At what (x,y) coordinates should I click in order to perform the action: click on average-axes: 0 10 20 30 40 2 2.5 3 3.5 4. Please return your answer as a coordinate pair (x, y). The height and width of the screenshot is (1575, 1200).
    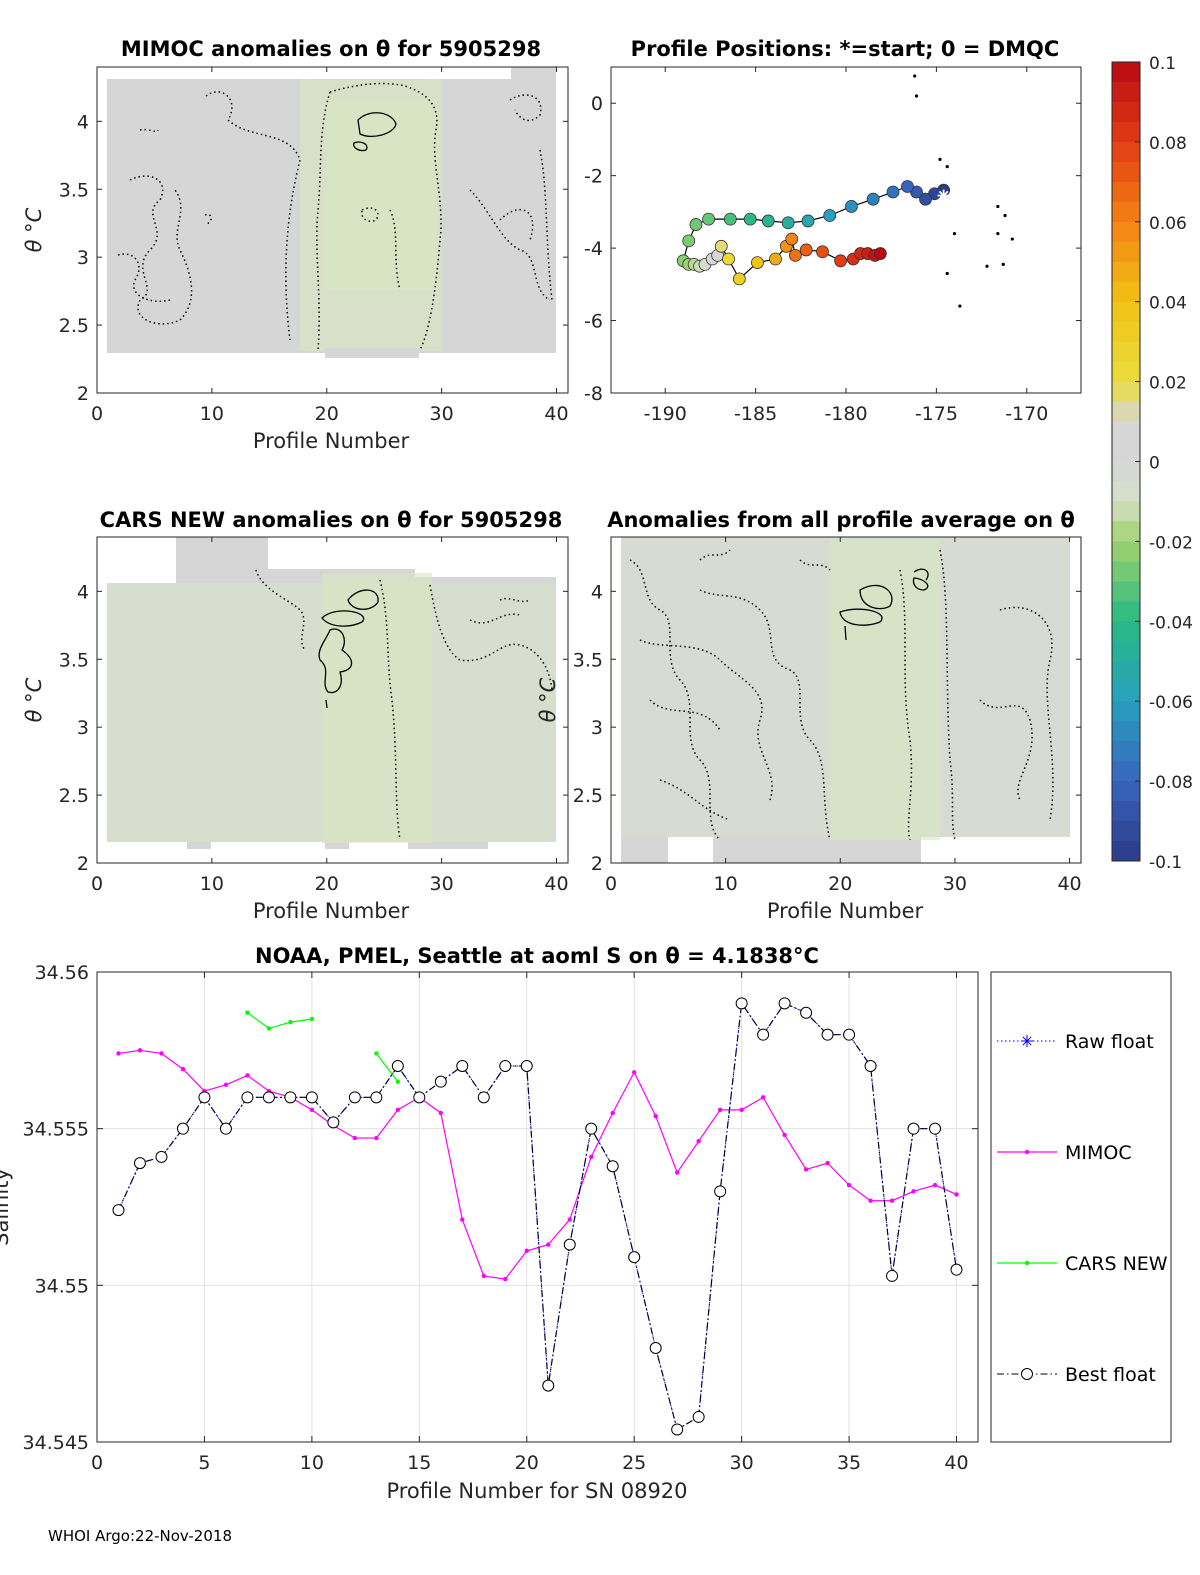
    Looking at the image, I should click on (827, 716).